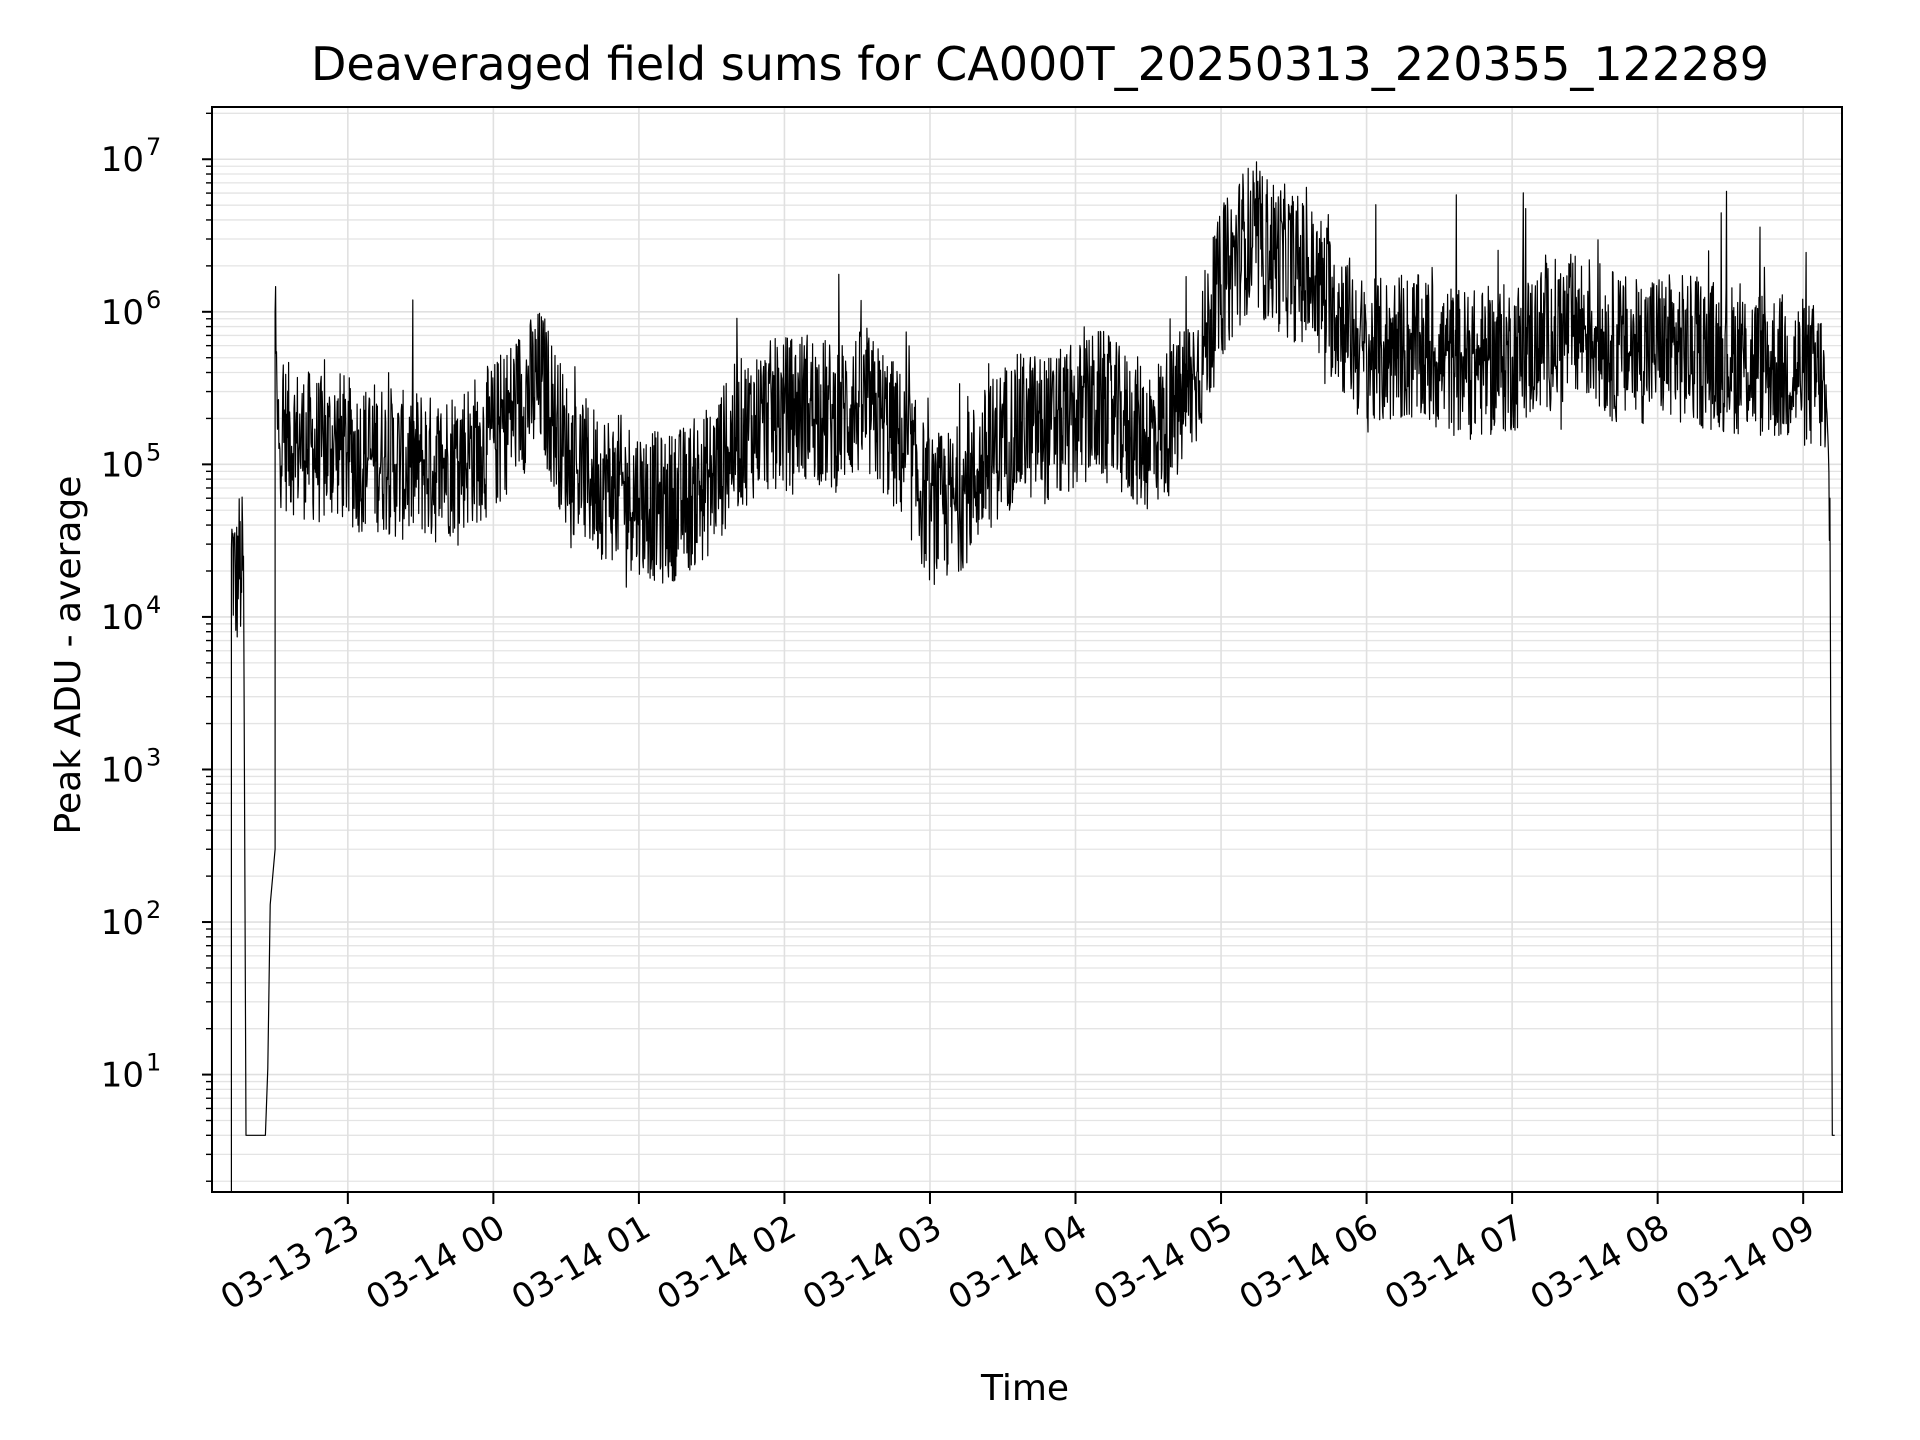 The width and height of the screenshot is (1920, 1440). I want to click on y-tick-exponent: 5, so click(153, 452).